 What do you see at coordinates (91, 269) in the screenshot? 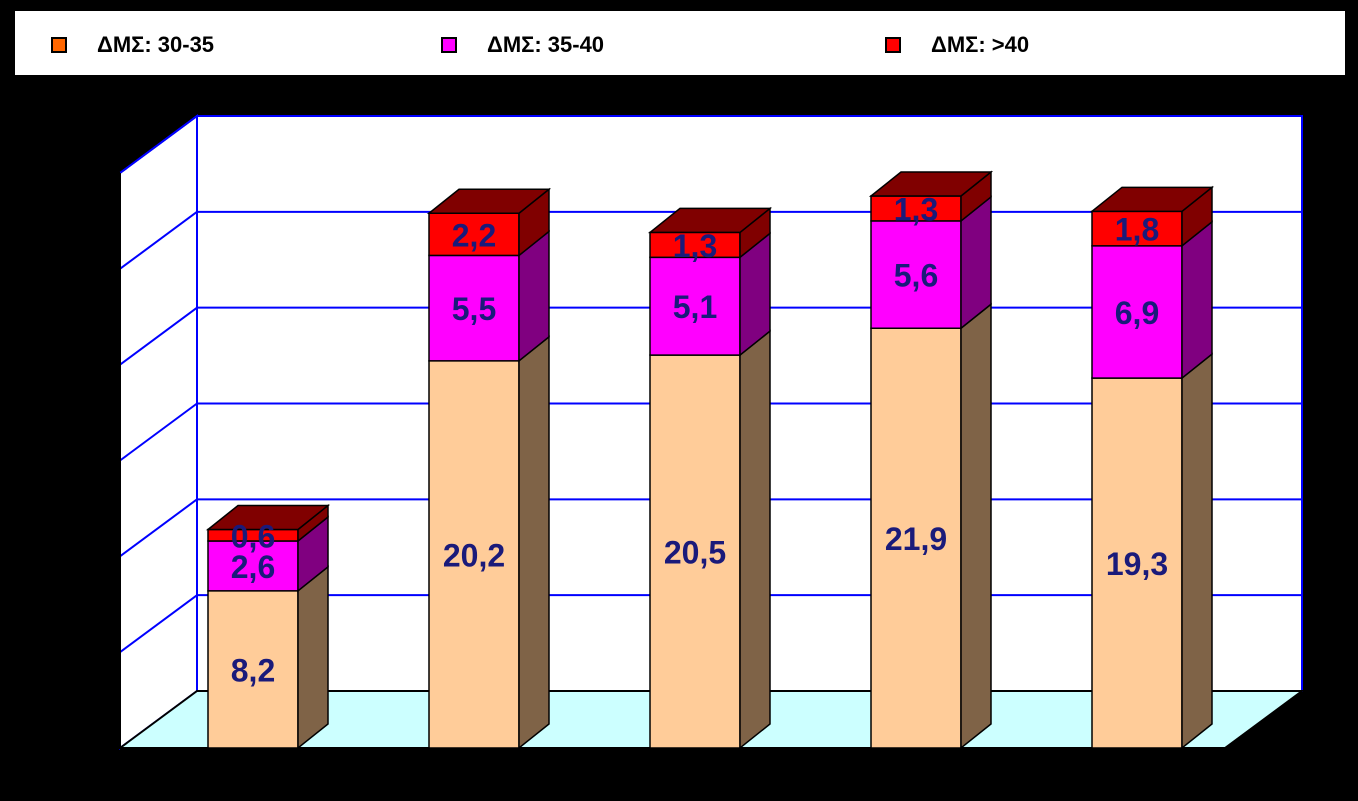
I see `y-tick-label: 25` at bounding box center [91, 269].